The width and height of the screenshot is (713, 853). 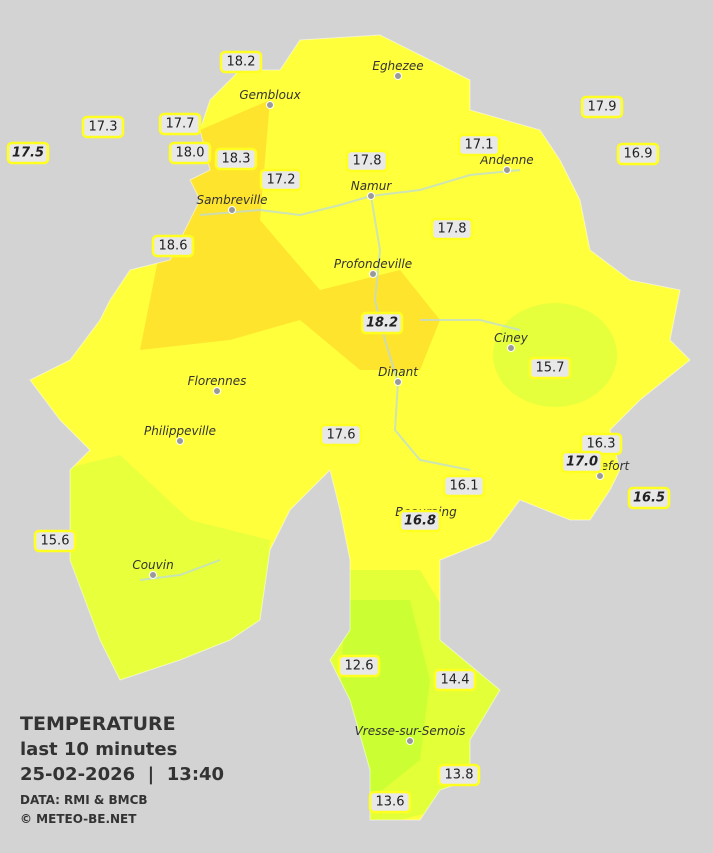 What do you see at coordinates (270, 95) in the screenshot?
I see `city-name: Gembloux` at bounding box center [270, 95].